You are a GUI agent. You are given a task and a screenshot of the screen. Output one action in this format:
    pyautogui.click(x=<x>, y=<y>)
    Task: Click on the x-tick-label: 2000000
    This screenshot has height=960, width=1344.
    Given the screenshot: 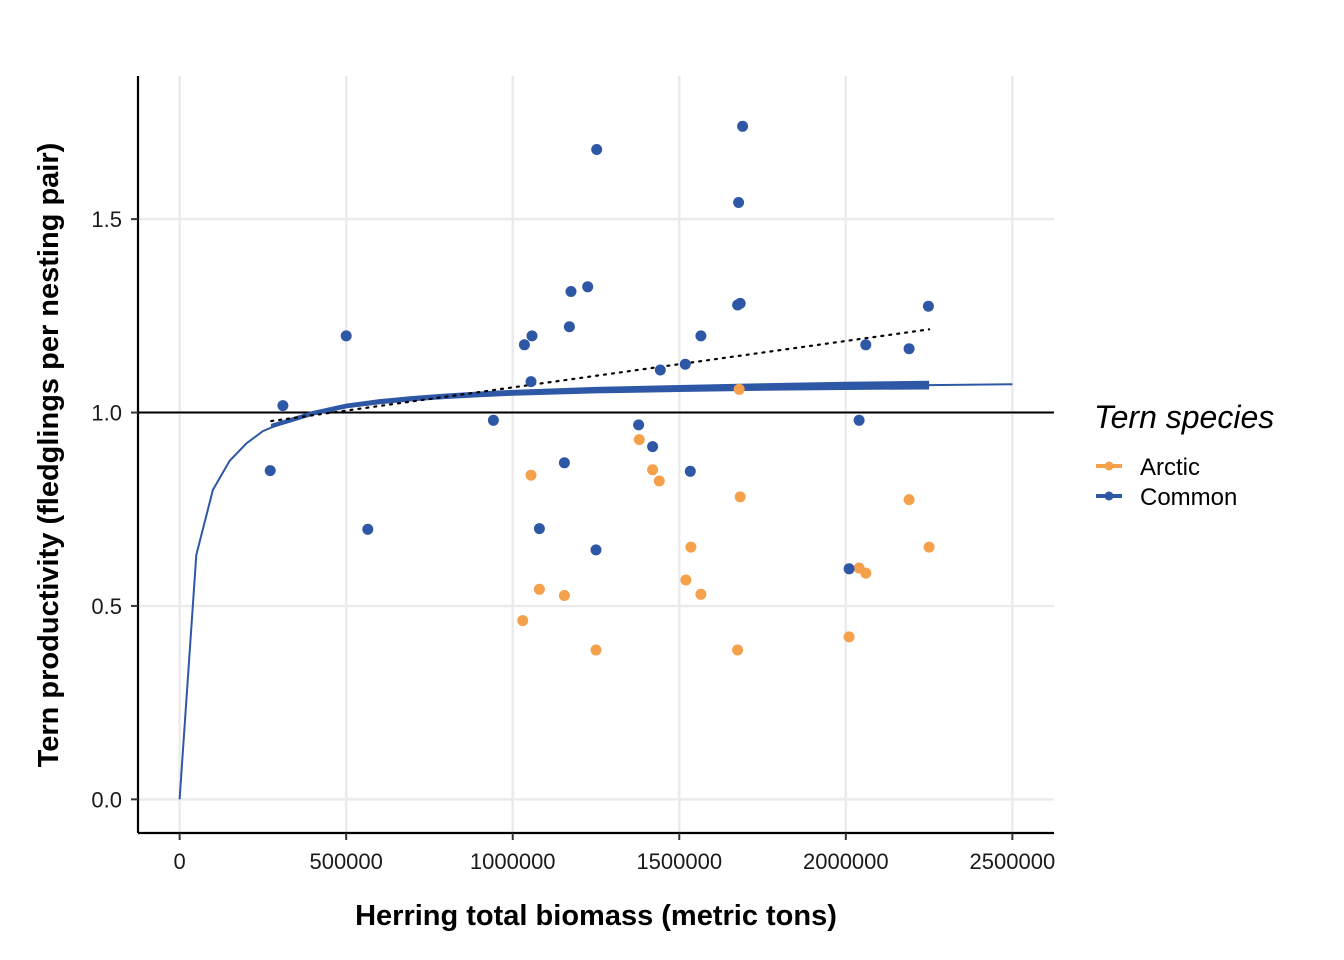 What is the action you would take?
    pyautogui.click(x=846, y=861)
    